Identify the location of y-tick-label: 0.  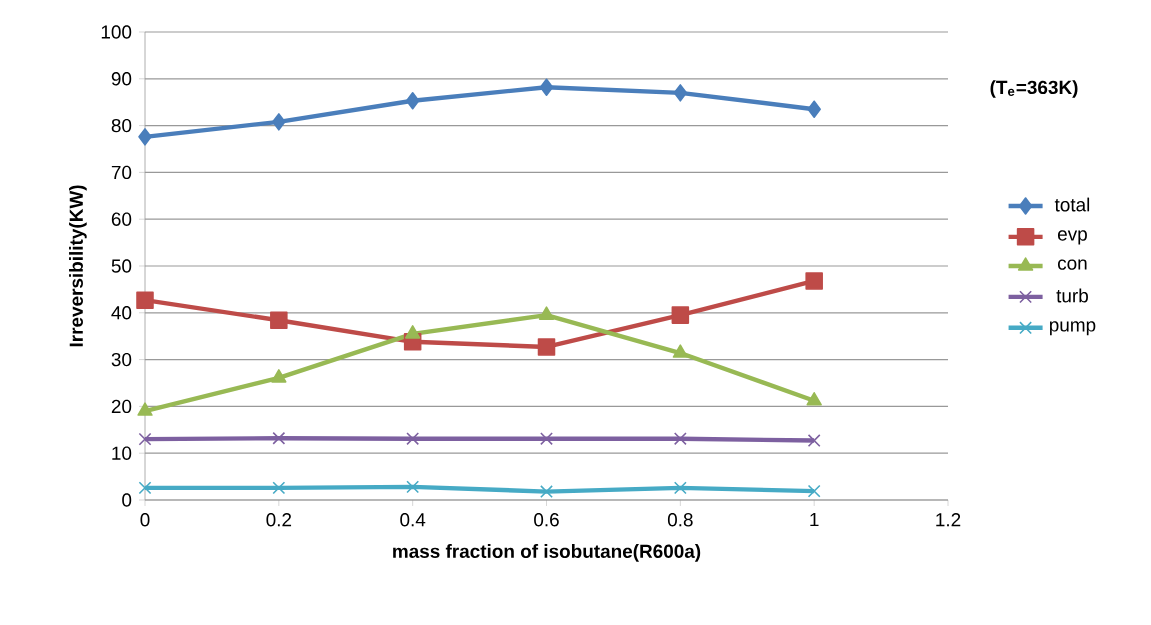
(127, 500).